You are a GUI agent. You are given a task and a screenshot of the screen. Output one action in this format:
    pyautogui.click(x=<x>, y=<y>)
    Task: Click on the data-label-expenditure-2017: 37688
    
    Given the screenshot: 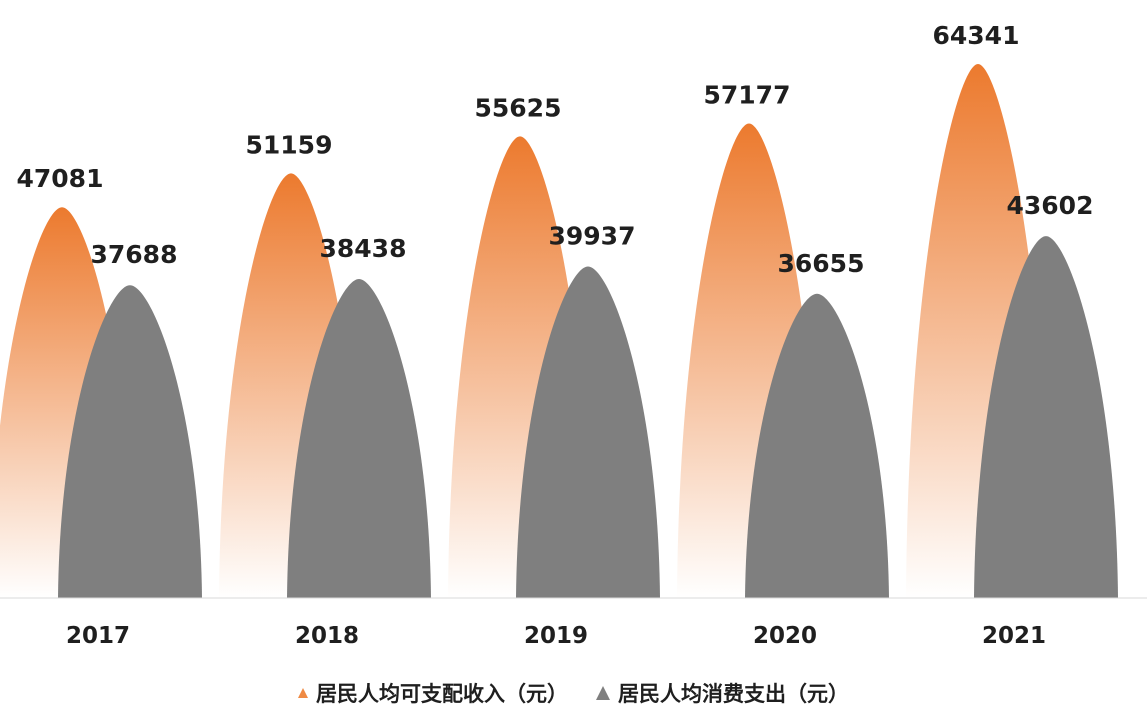 What is the action you would take?
    pyautogui.click(x=134, y=254)
    